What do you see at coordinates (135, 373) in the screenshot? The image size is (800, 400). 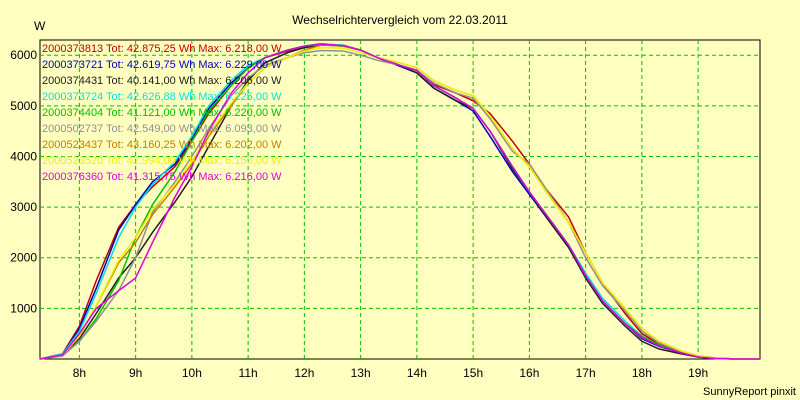 I see `x-tick-label: 9h` at bounding box center [135, 373].